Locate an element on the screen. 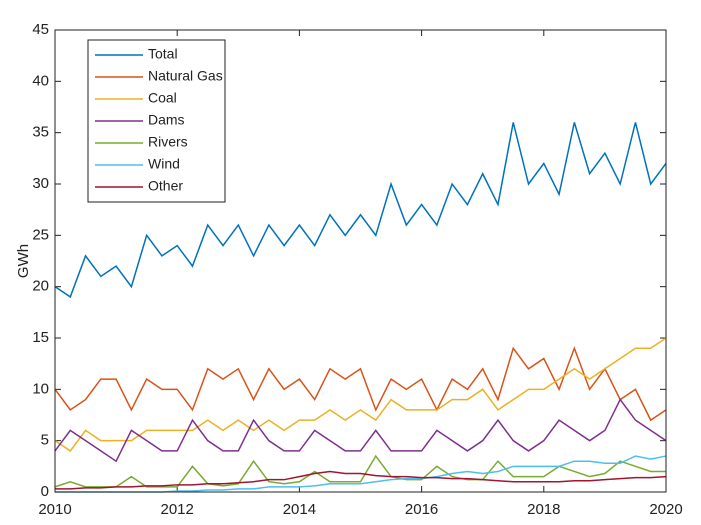  y-axis-label: GWh is located at coordinates (23, 261).